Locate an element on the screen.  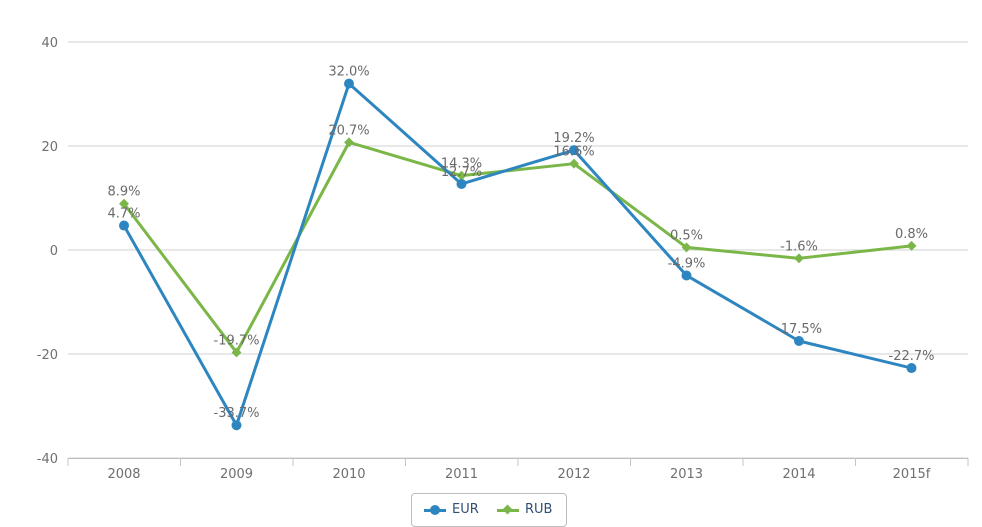
y-tick-label: -20 is located at coordinates (47, 355).